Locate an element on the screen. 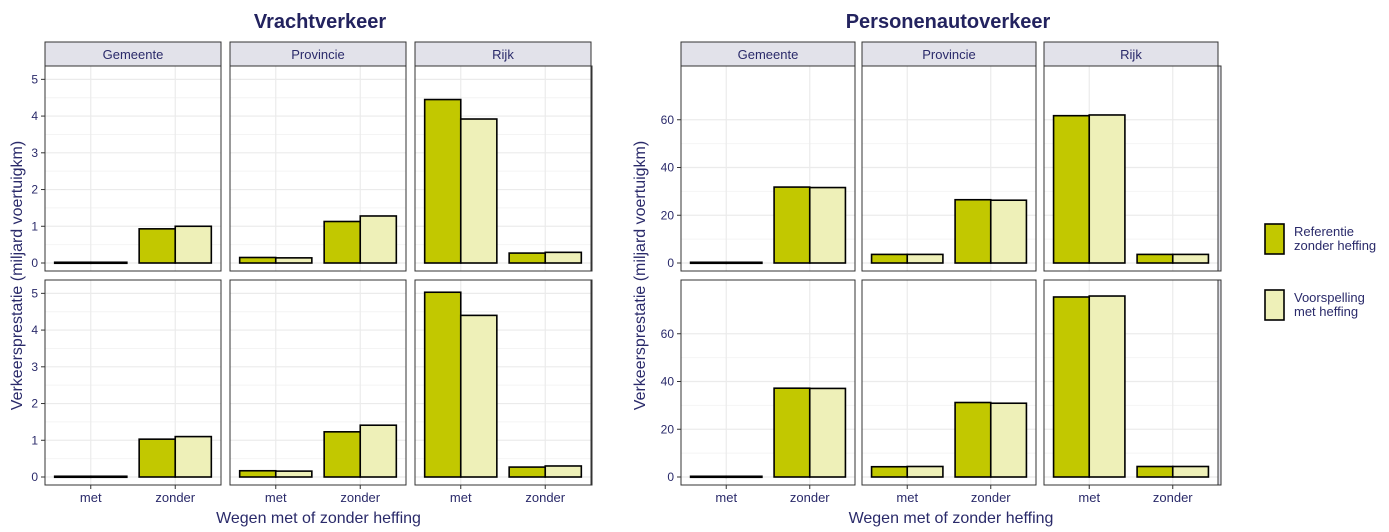 The image size is (1389, 532). panel-rijk-hoog: met zonder is located at coordinates (503, 392).